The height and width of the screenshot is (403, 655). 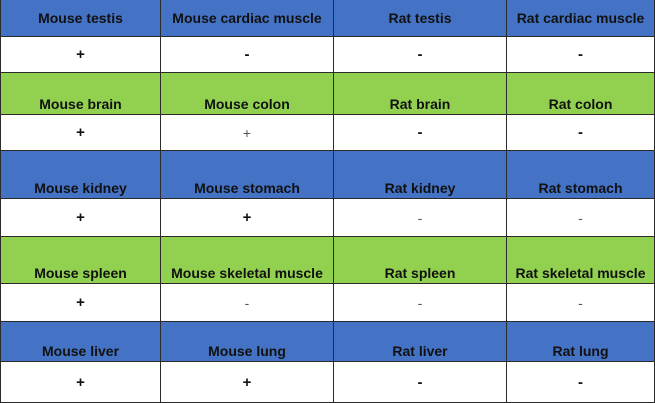 What do you see at coordinates (80, 94) in the screenshot?
I see `header-cell: Mouse brain` at bounding box center [80, 94].